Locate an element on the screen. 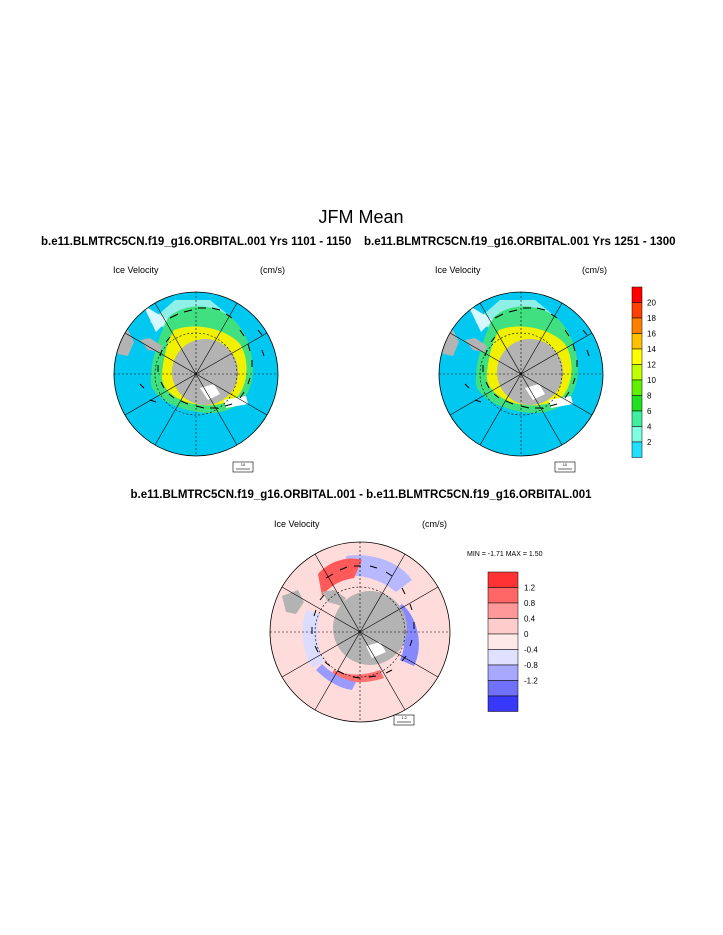 This screenshot has height=935, width=723. speed-colorbar-tick-label: 4 is located at coordinates (649, 427).